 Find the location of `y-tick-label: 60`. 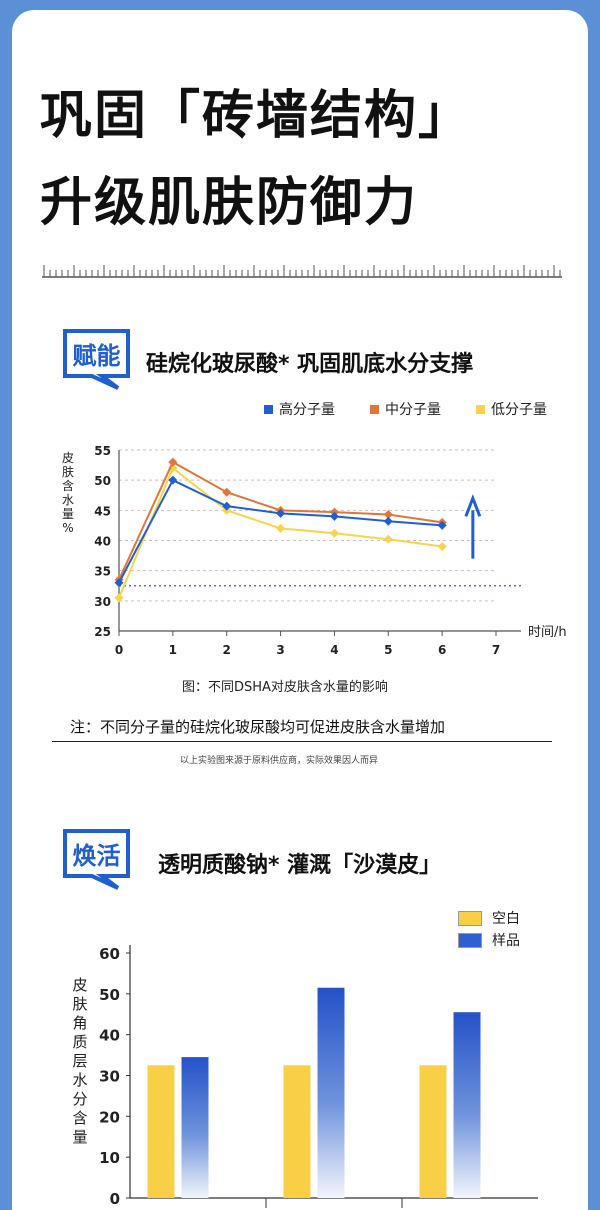

y-tick-label: 60 is located at coordinates (109, 954).